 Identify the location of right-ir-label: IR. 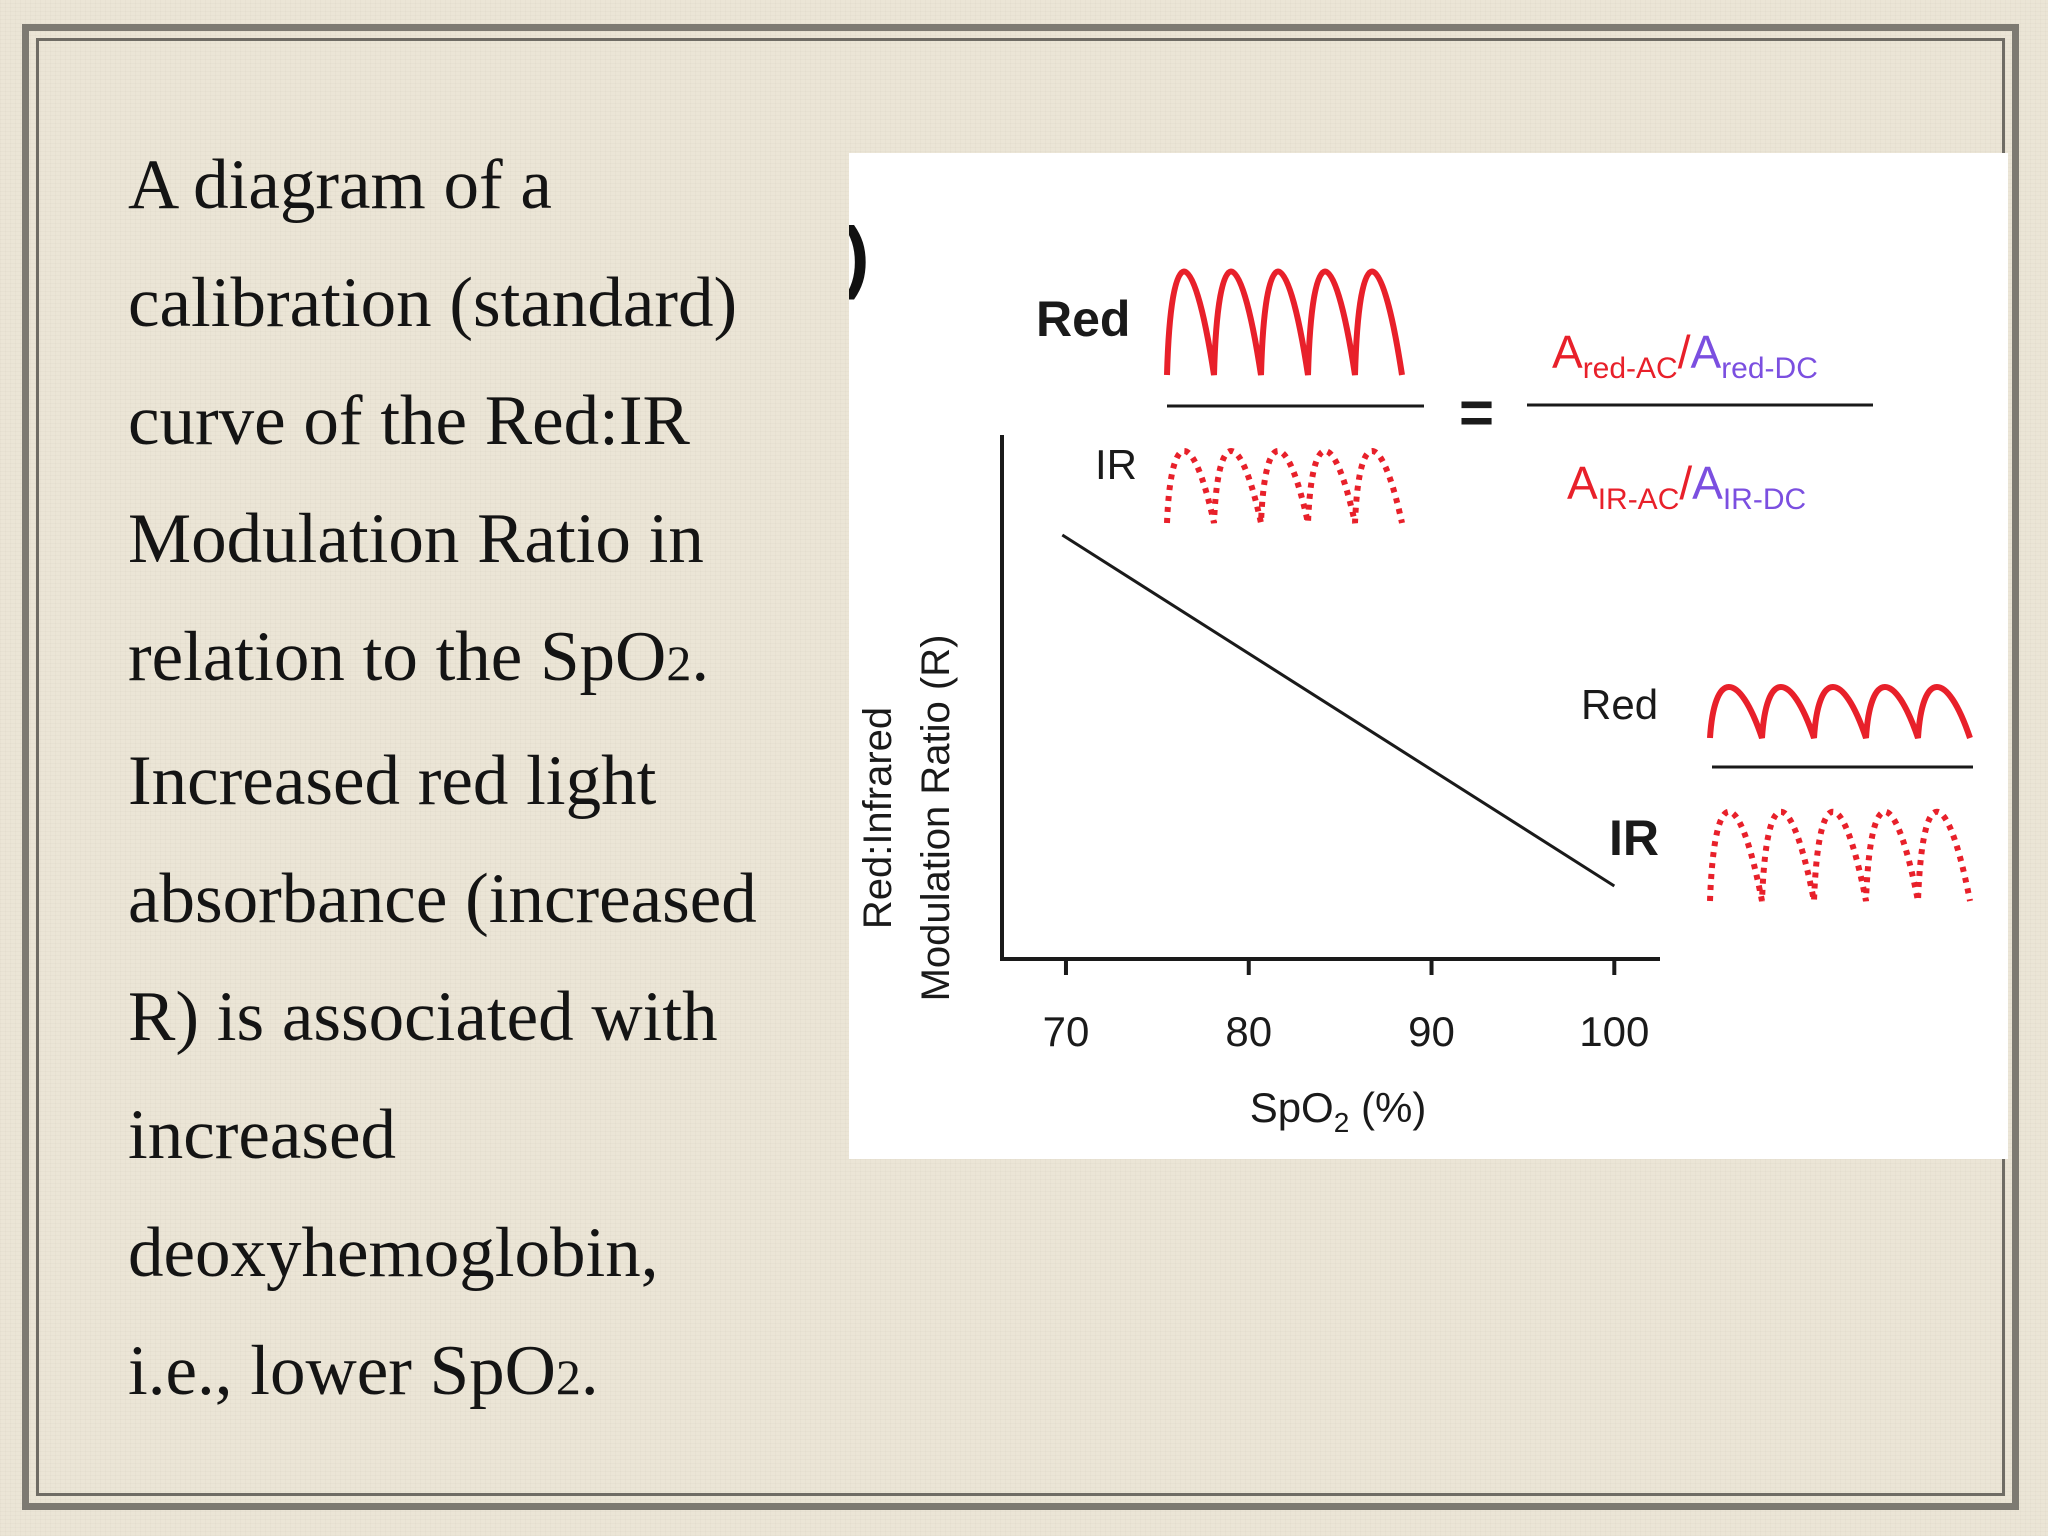
(1634, 838).